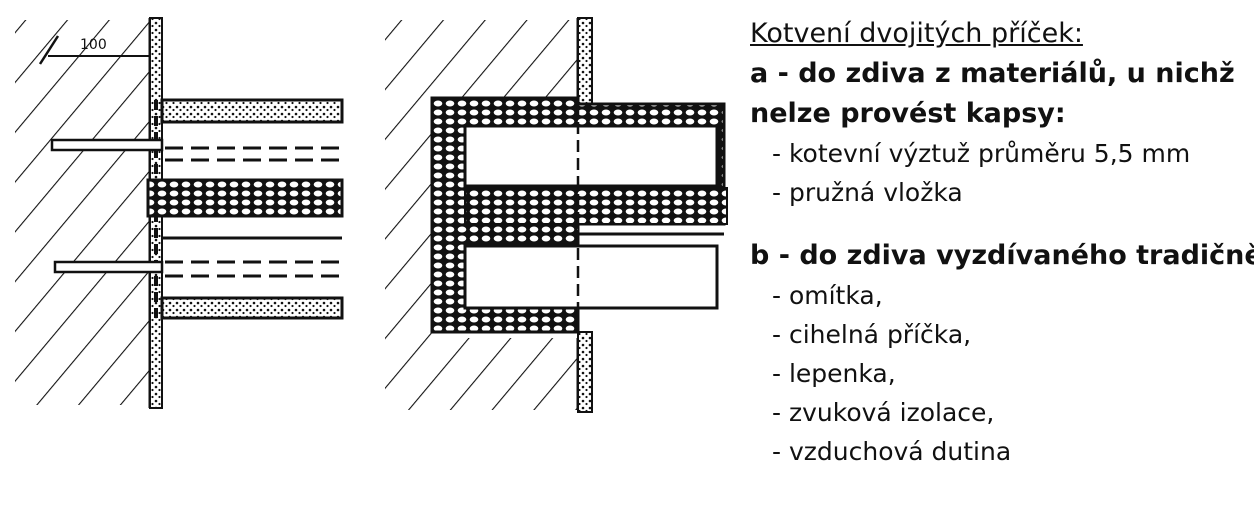 The height and width of the screenshot is (512, 1254). What do you see at coordinates (108, 267) in the screenshot?
I see `anchor-bar-lower` at bounding box center [108, 267].